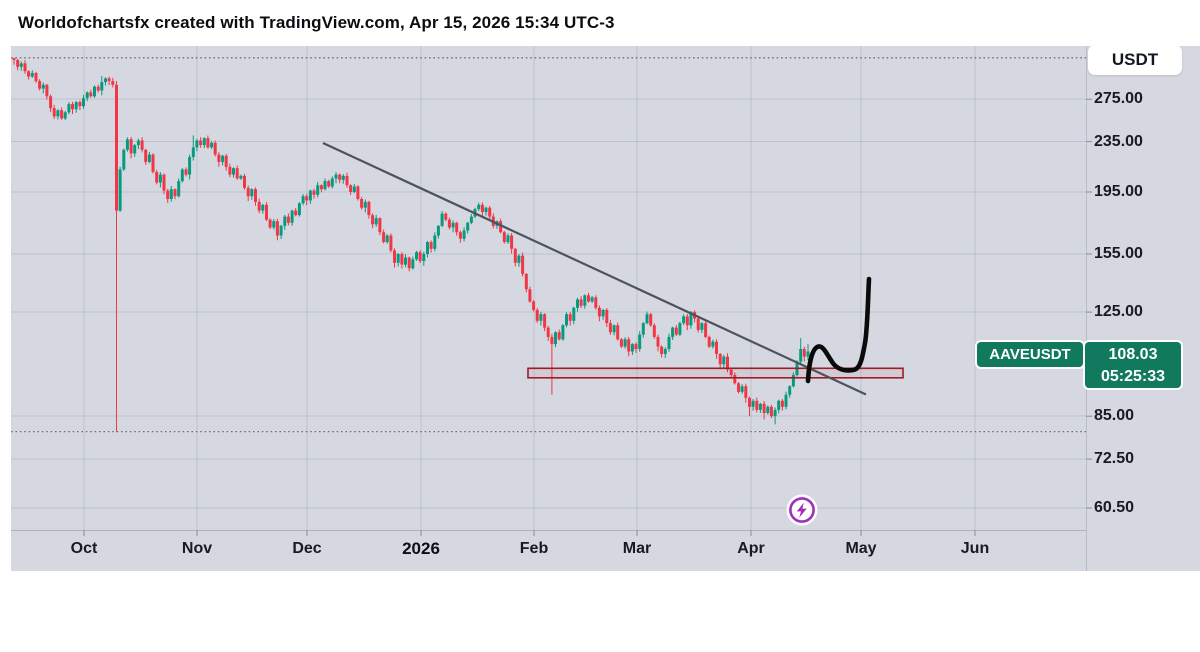 Image resolution: width=1200 pixels, height=652 pixels. Describe the element at coordinates (421, 548) in the screenshot. I see `time-tick-label: 2026` at that location.